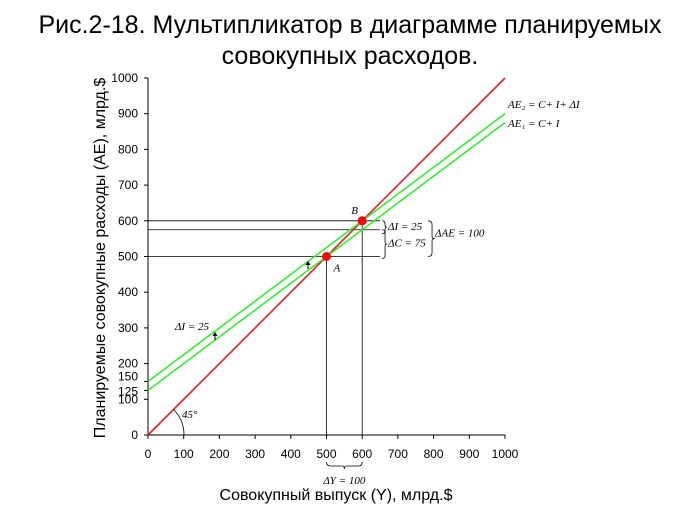 The height and width of the screenshot is (524, 700). What do you see at coordinates (326, 454) in the screenshot?
I see `x-tick-label: 500` at bounding box center [326, 454].